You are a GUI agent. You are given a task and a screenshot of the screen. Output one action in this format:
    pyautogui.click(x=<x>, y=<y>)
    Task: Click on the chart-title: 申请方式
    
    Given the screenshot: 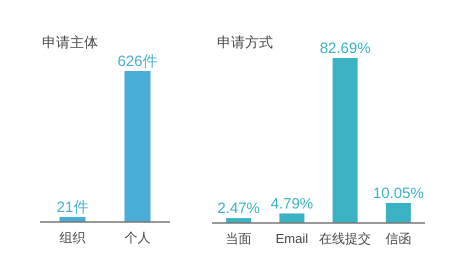 What is the action you would take?
    pyautogui.click(x=245, y=42)
    